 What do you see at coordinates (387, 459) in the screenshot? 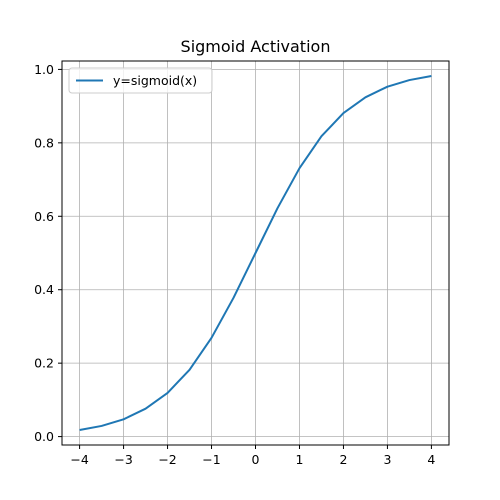
I see `x-tick-label: 3` at bounding box center [387, 459].